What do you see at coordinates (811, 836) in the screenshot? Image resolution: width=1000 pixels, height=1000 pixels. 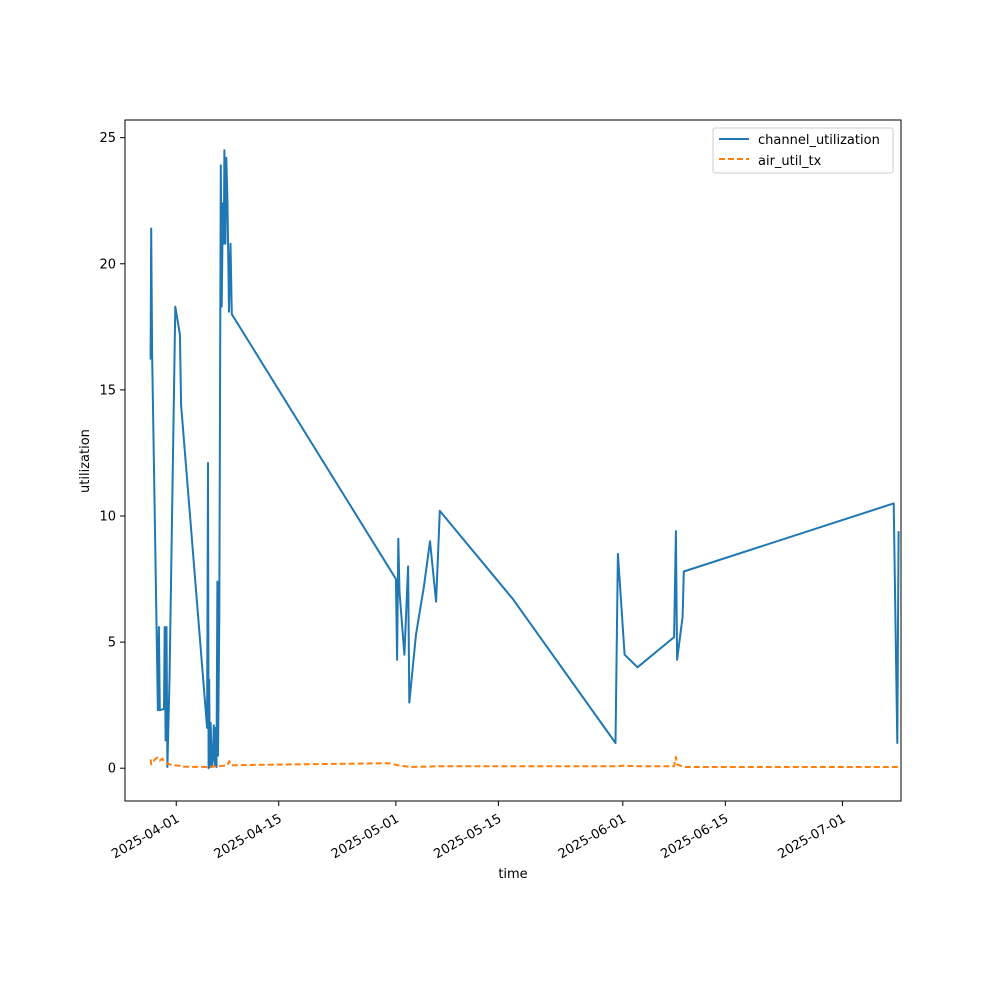 I see `x-tick-label: 2025-07-01` at bounding box center [811, 836].